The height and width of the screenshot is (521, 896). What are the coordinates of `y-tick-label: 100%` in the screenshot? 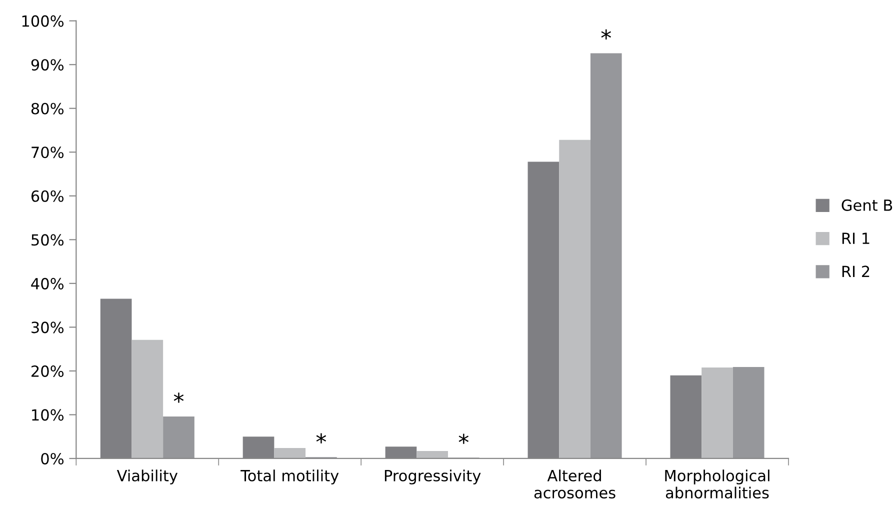 It's located at (43, 21).